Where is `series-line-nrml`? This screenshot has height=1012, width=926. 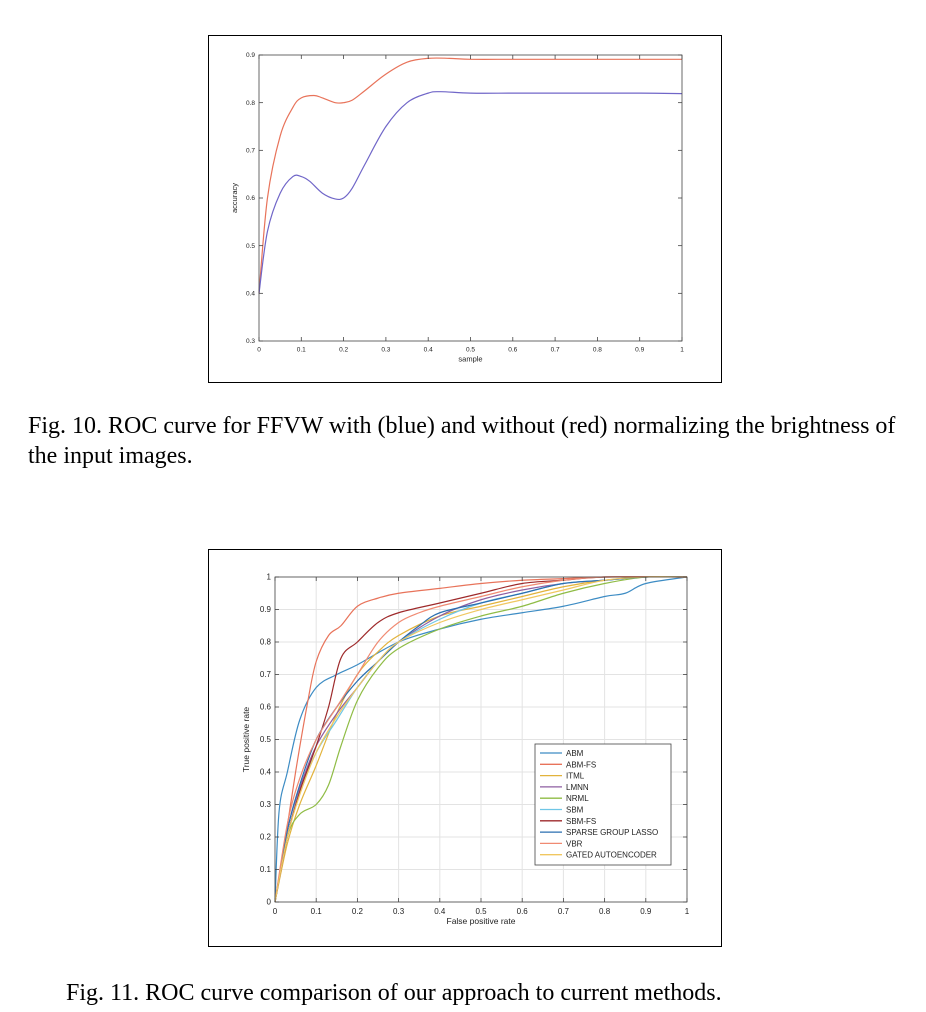
series-line-nrml is located at coordinates (481, 739).